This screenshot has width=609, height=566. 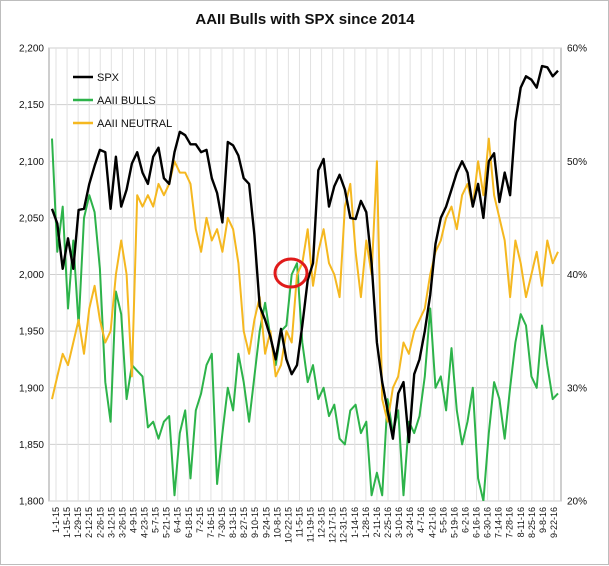 I want to click on x-tick-label: 3-26-15, so click(x=122, y=522).